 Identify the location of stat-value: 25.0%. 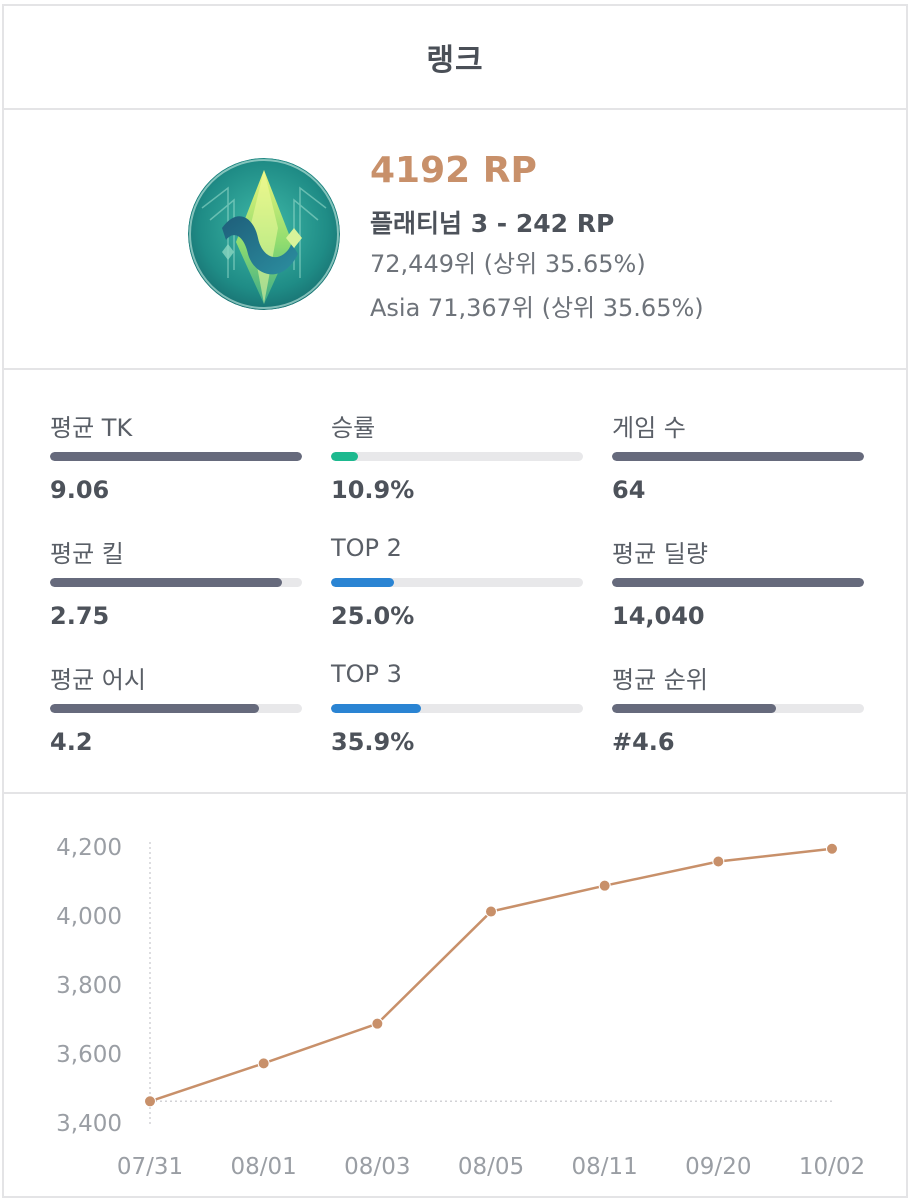
(373, 616).